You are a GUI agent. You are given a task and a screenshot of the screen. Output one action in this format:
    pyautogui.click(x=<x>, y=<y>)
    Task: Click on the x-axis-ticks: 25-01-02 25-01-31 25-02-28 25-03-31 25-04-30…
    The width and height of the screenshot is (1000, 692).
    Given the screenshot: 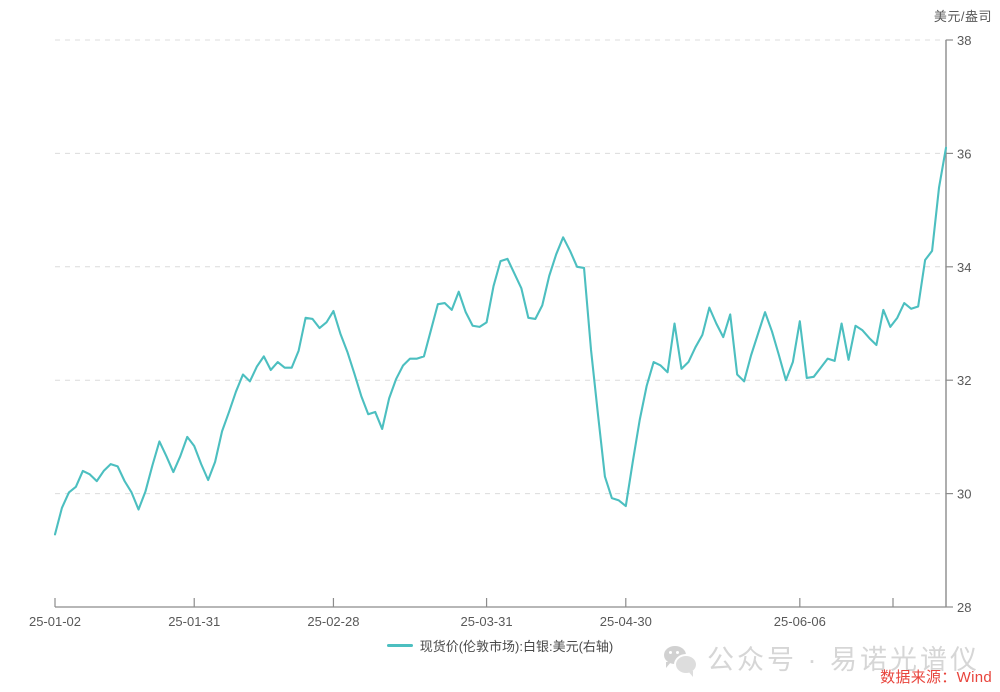 What is the action you would take?
    pyautogui.click(x=461, y=613)
    